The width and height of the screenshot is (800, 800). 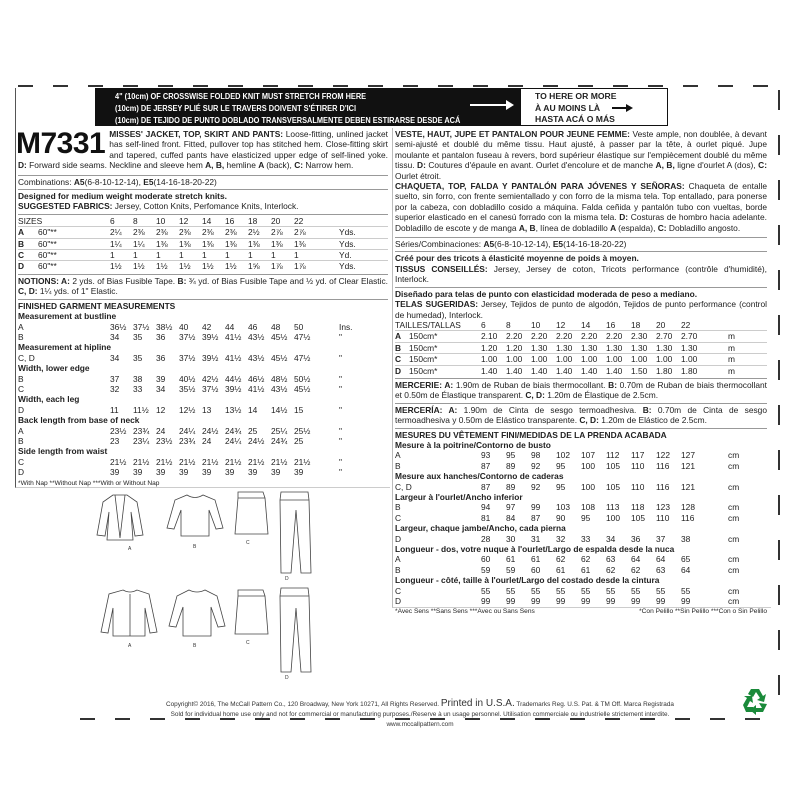 What do you see at coordinates (340, 409) in the screenshot?
I see `unit: "` at bounding box center [340, 409].